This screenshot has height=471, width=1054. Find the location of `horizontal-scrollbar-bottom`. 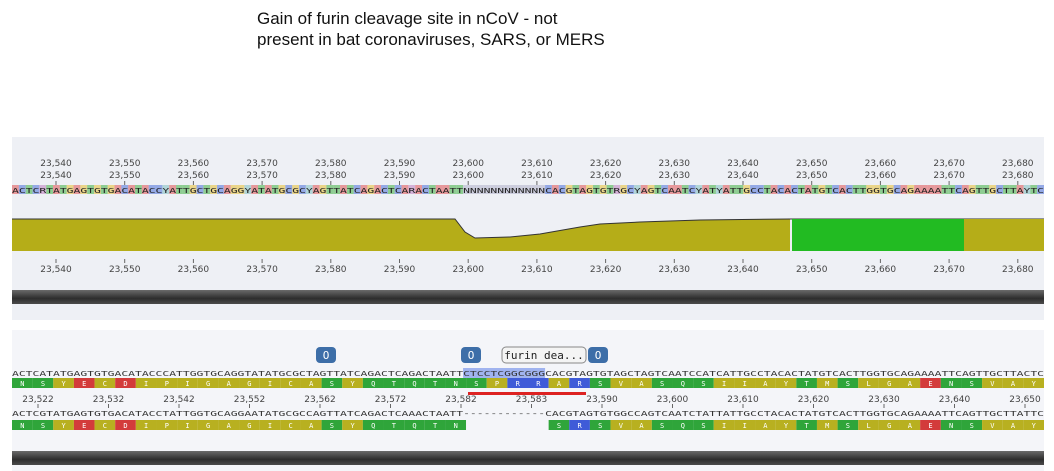

horizontal-scrollbar-bottom is located at coordinates (528, 458).